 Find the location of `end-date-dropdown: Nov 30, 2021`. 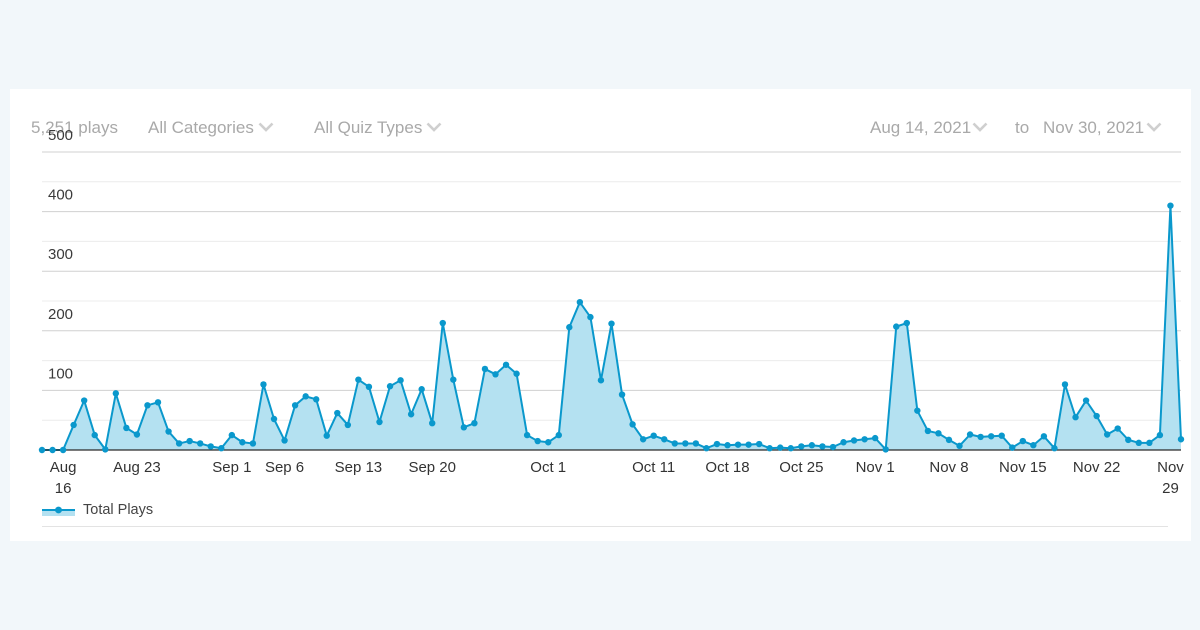

end-date-dropdown: Nov 30, 2021 is located at coordinates (1102, 128).